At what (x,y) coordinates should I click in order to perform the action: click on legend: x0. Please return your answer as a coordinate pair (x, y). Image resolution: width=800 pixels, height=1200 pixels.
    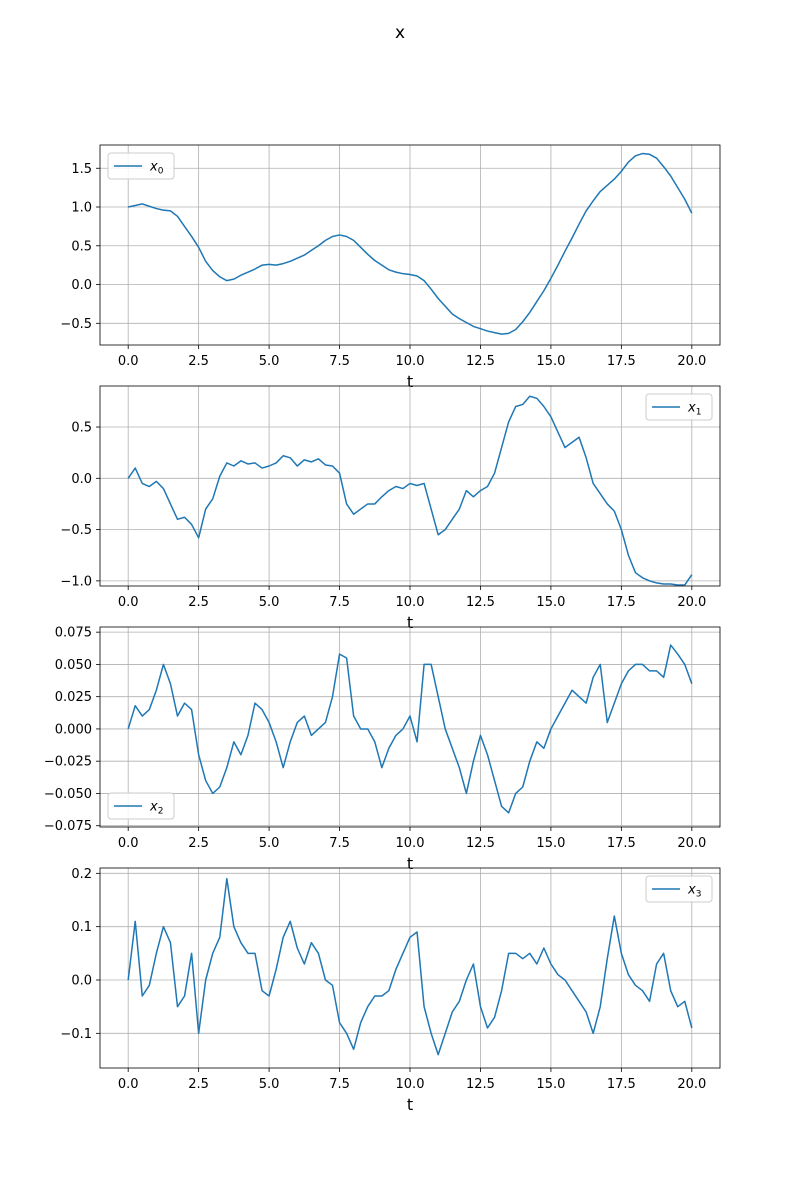
    Looking at the image, I should click on (141, 166).